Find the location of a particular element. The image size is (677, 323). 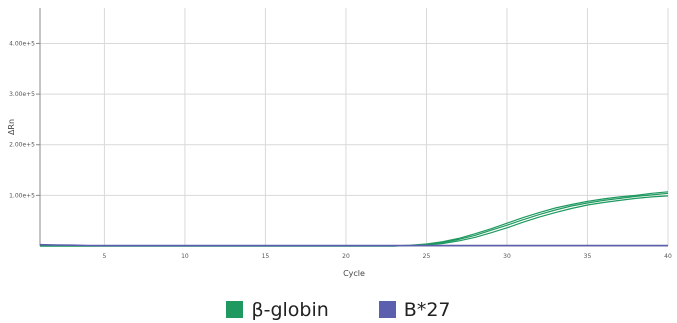

x-tick-label-6: 35 is located at coordinates (588, 256).